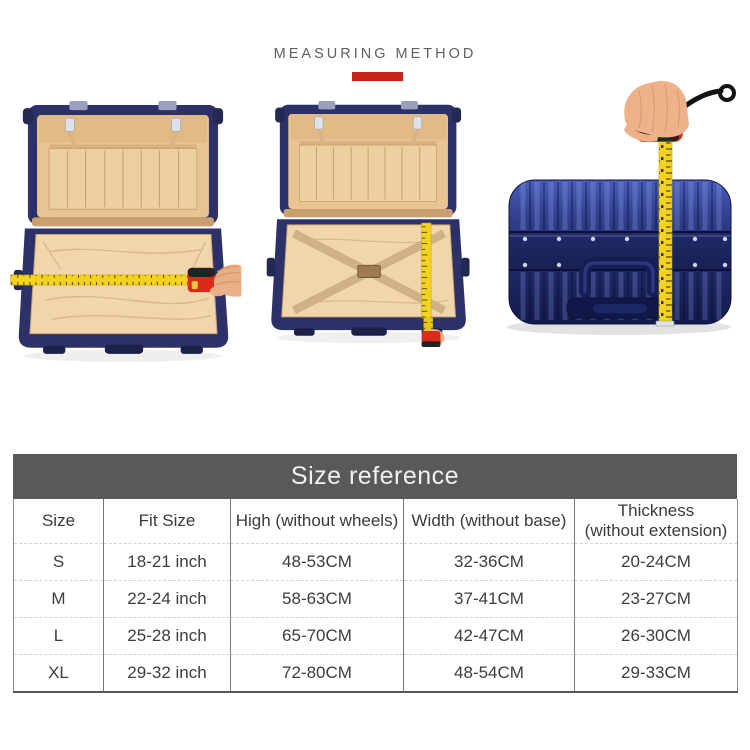 The width and height of the screenshot is (750, 750). I want to click on cell-width: 37-41CM, so click(489, 599).